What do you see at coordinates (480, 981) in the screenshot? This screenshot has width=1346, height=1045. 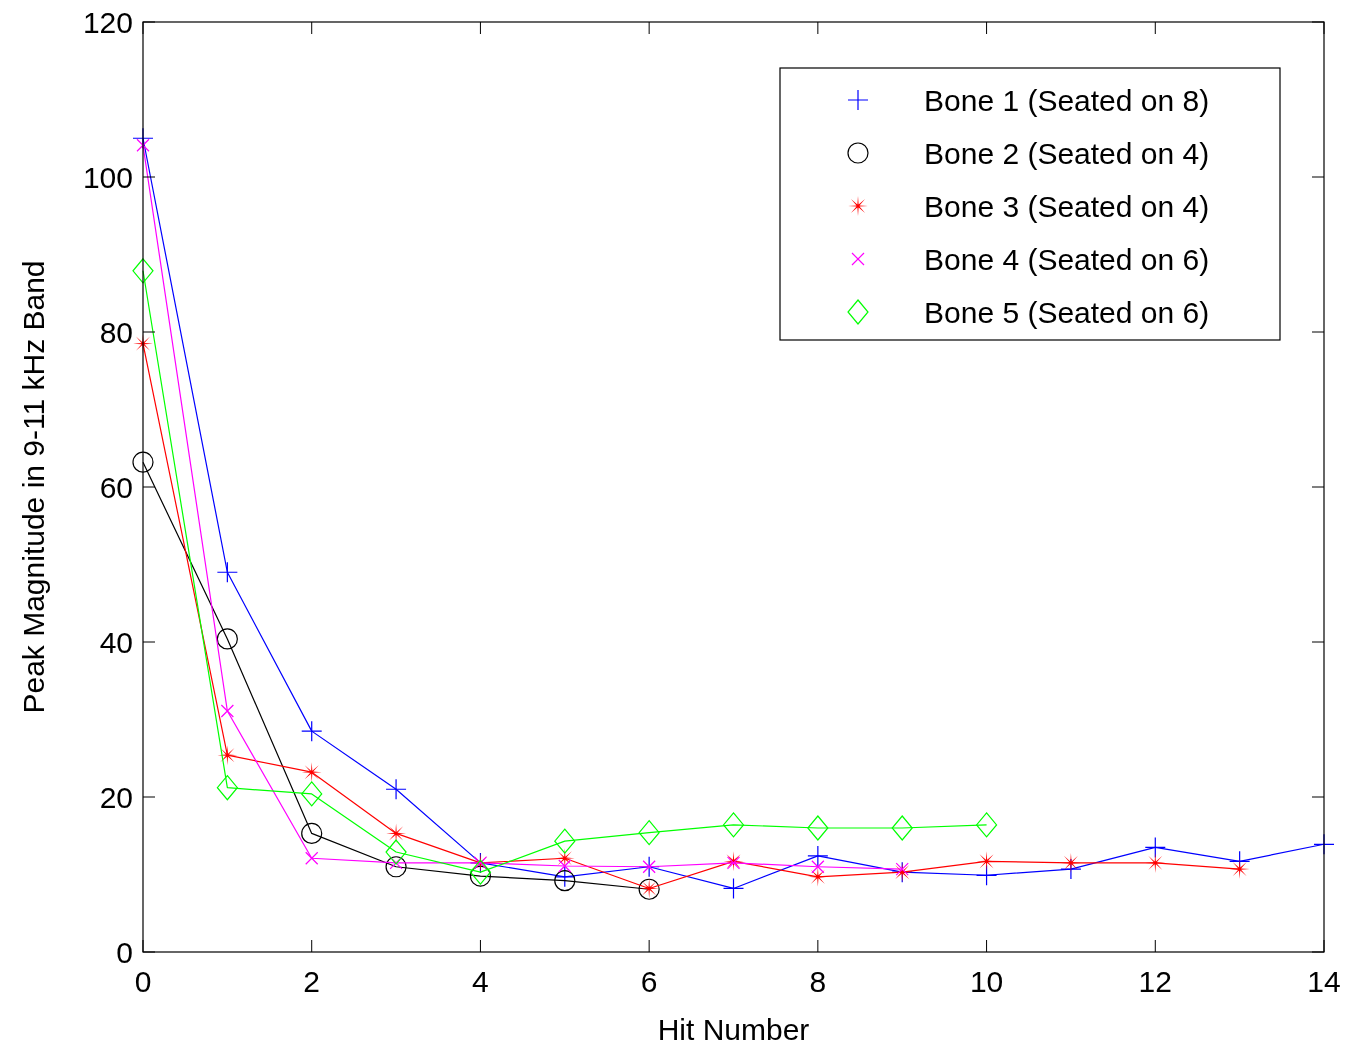 I see `x-tick-label: 4` at bounding box center [480, 981].